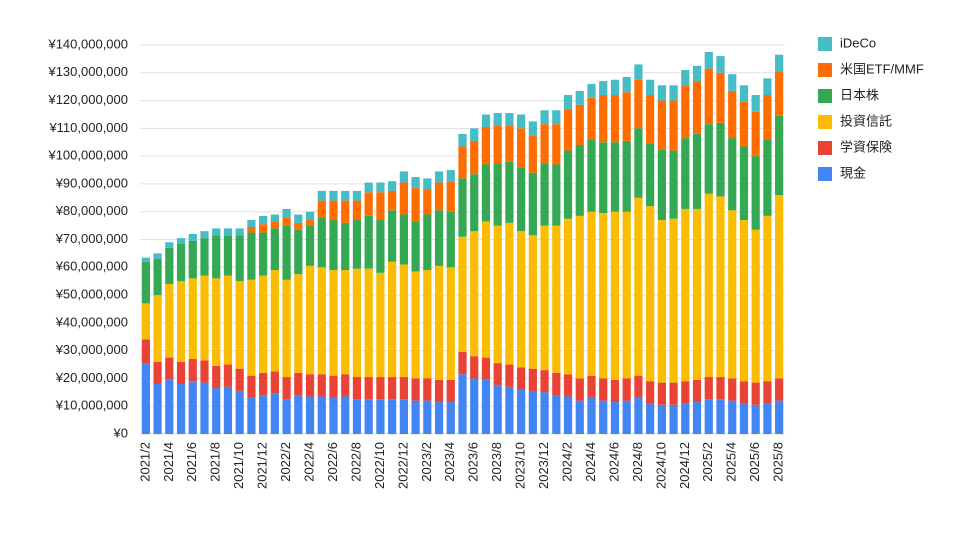  I want to click on y-tick-label: ¥80,000,000, so click(91, 210).